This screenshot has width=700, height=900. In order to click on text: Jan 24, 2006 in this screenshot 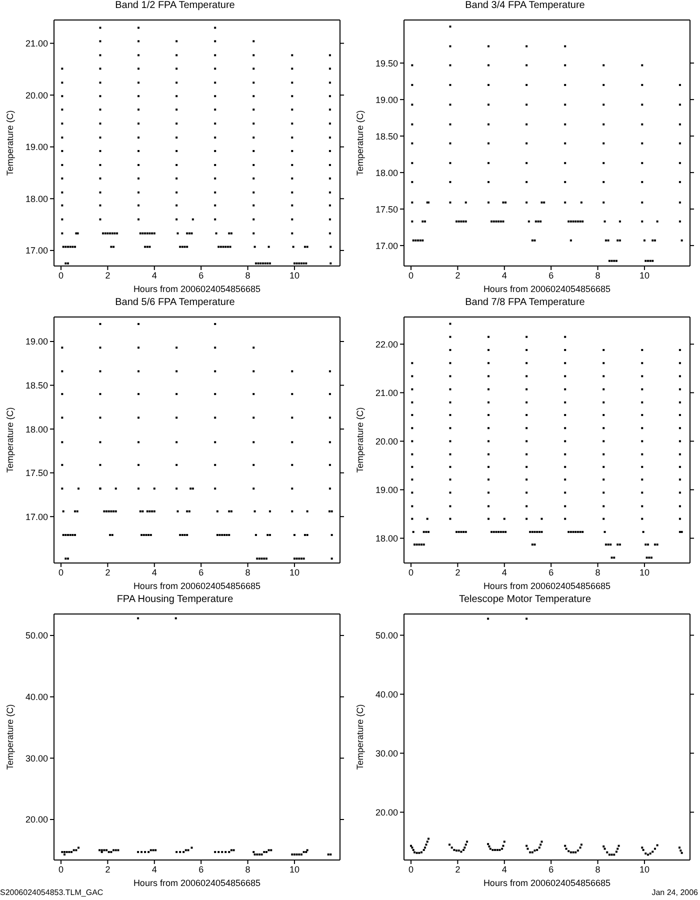, I will do `click(675, 892)`.